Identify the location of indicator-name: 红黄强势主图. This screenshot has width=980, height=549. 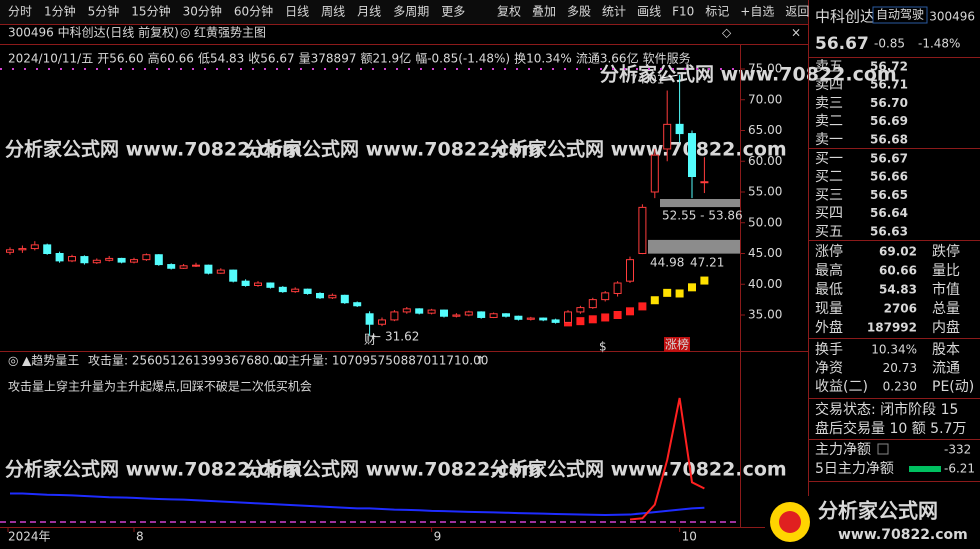
(230, 32).